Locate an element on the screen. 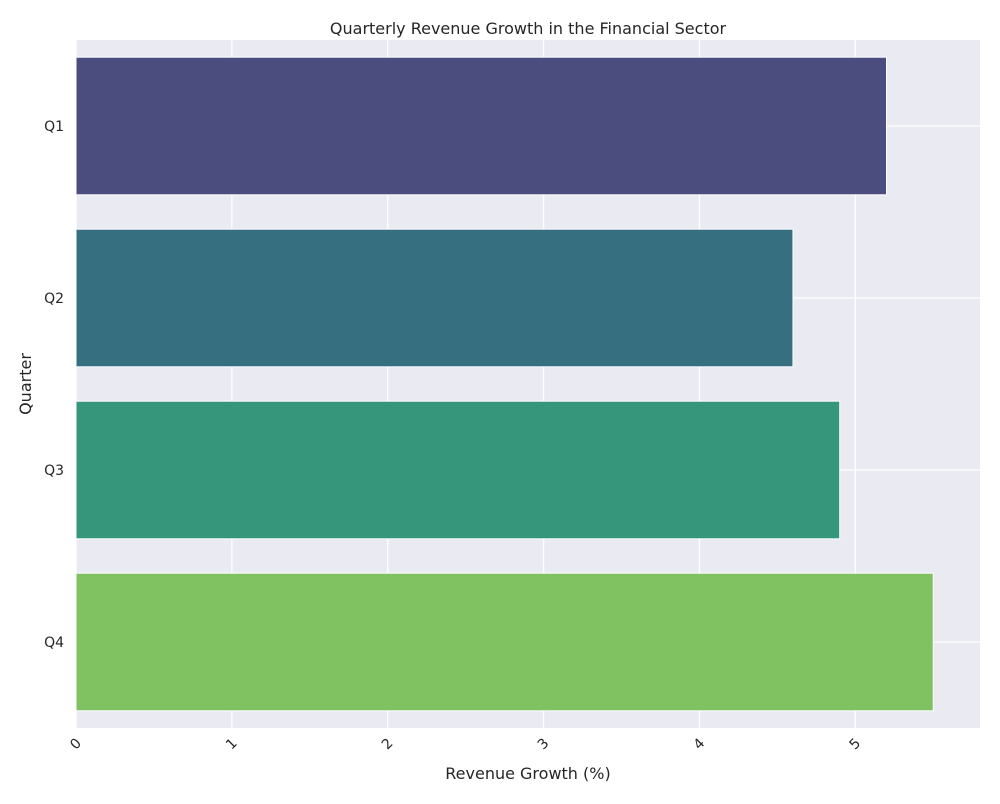  bar-q2 is located at coordinates (434, 298).